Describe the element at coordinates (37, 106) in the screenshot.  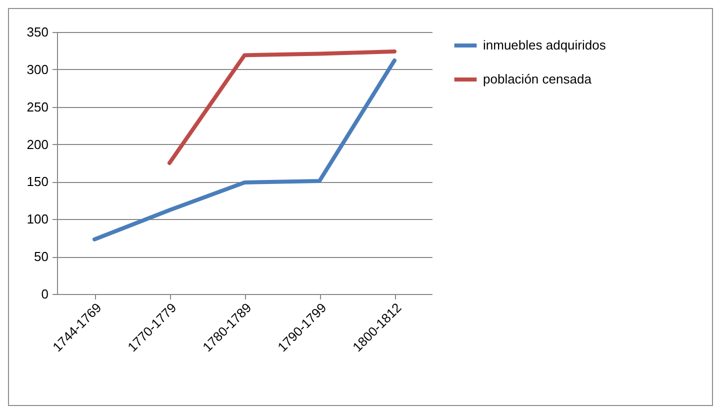
I see `y-tick-label: 250` at that location.